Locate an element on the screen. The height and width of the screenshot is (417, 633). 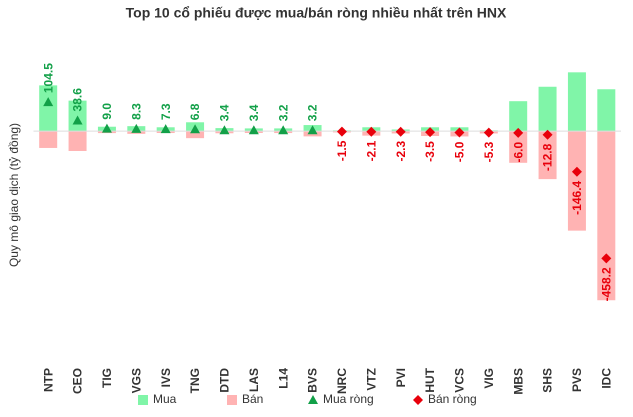
x-tick-label: CEO is located at coordinates (78, 381).